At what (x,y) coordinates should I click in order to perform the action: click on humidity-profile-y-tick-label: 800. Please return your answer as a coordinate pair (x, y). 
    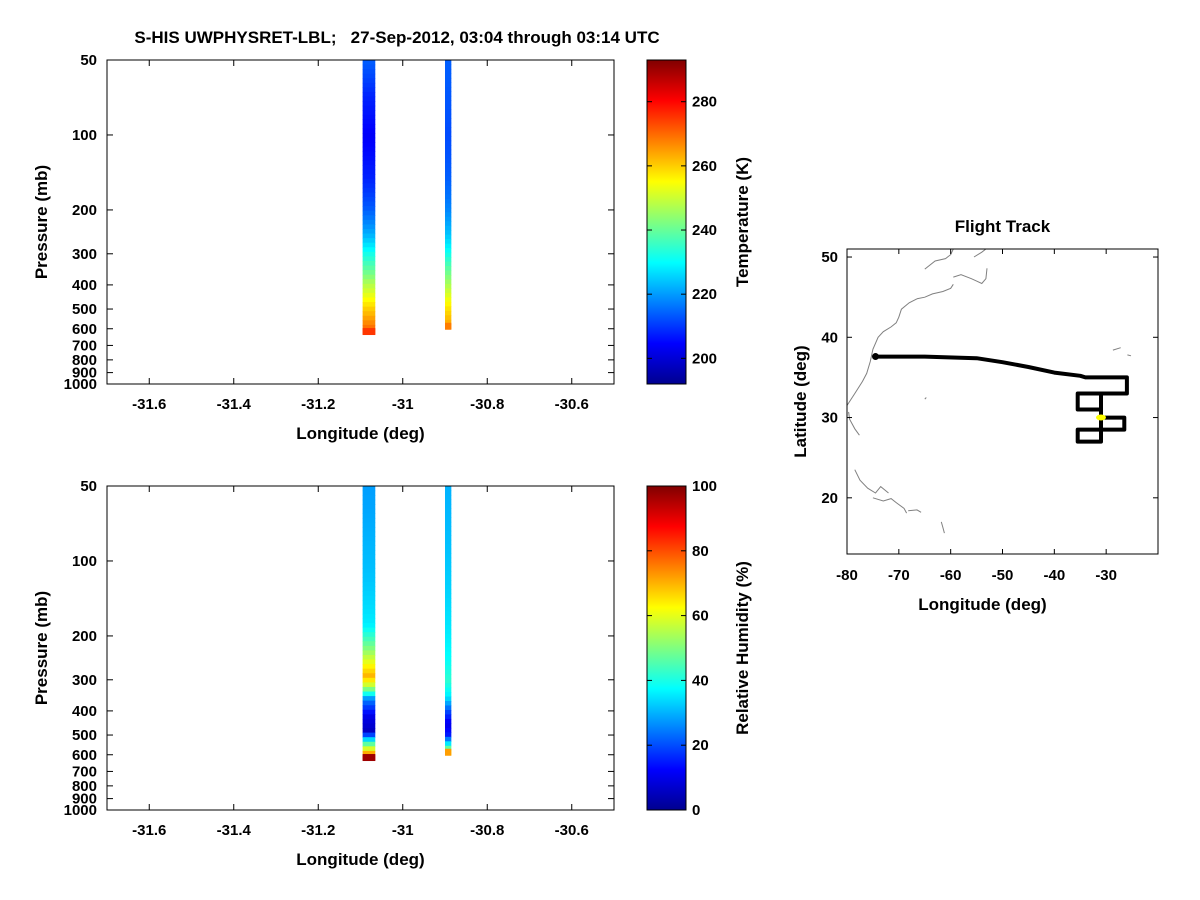
    Looking at the image, I should click on (84, 786).